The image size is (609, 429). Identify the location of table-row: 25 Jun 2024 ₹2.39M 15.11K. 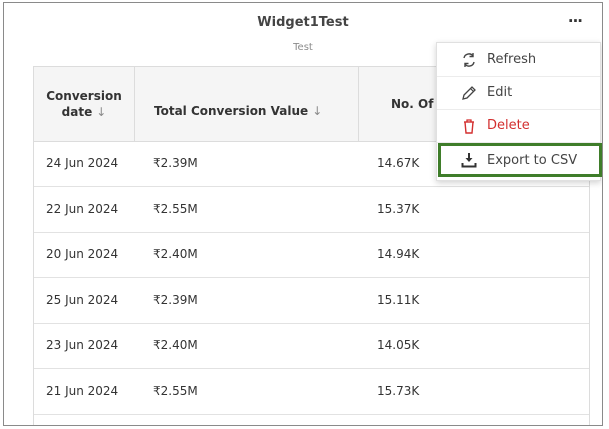
(311, 301).